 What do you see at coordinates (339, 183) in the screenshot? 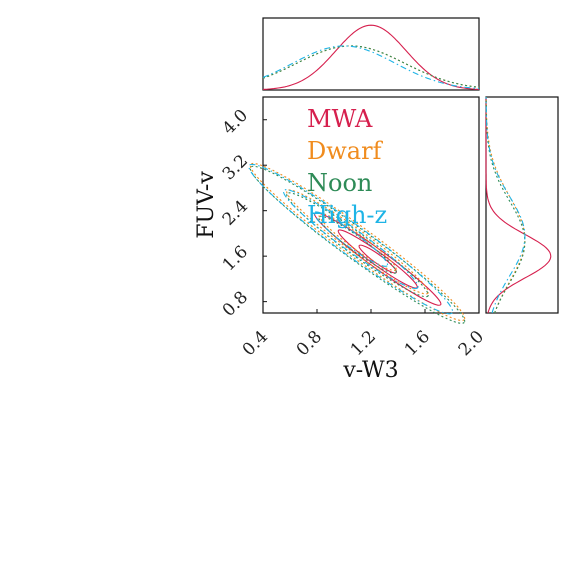
I see `legend-entry-noon: Noon` at bounding box center [339, 183].